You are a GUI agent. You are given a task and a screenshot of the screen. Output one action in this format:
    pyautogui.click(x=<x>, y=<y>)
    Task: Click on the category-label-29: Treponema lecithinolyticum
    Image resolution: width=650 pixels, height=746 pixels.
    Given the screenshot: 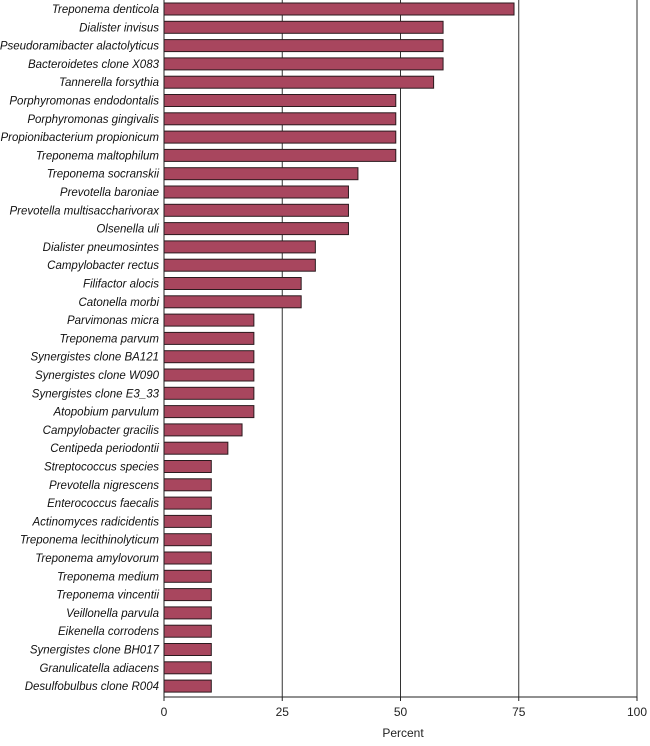 What is the action you would take?
    pyautogui.click(x=90, y=541)
    